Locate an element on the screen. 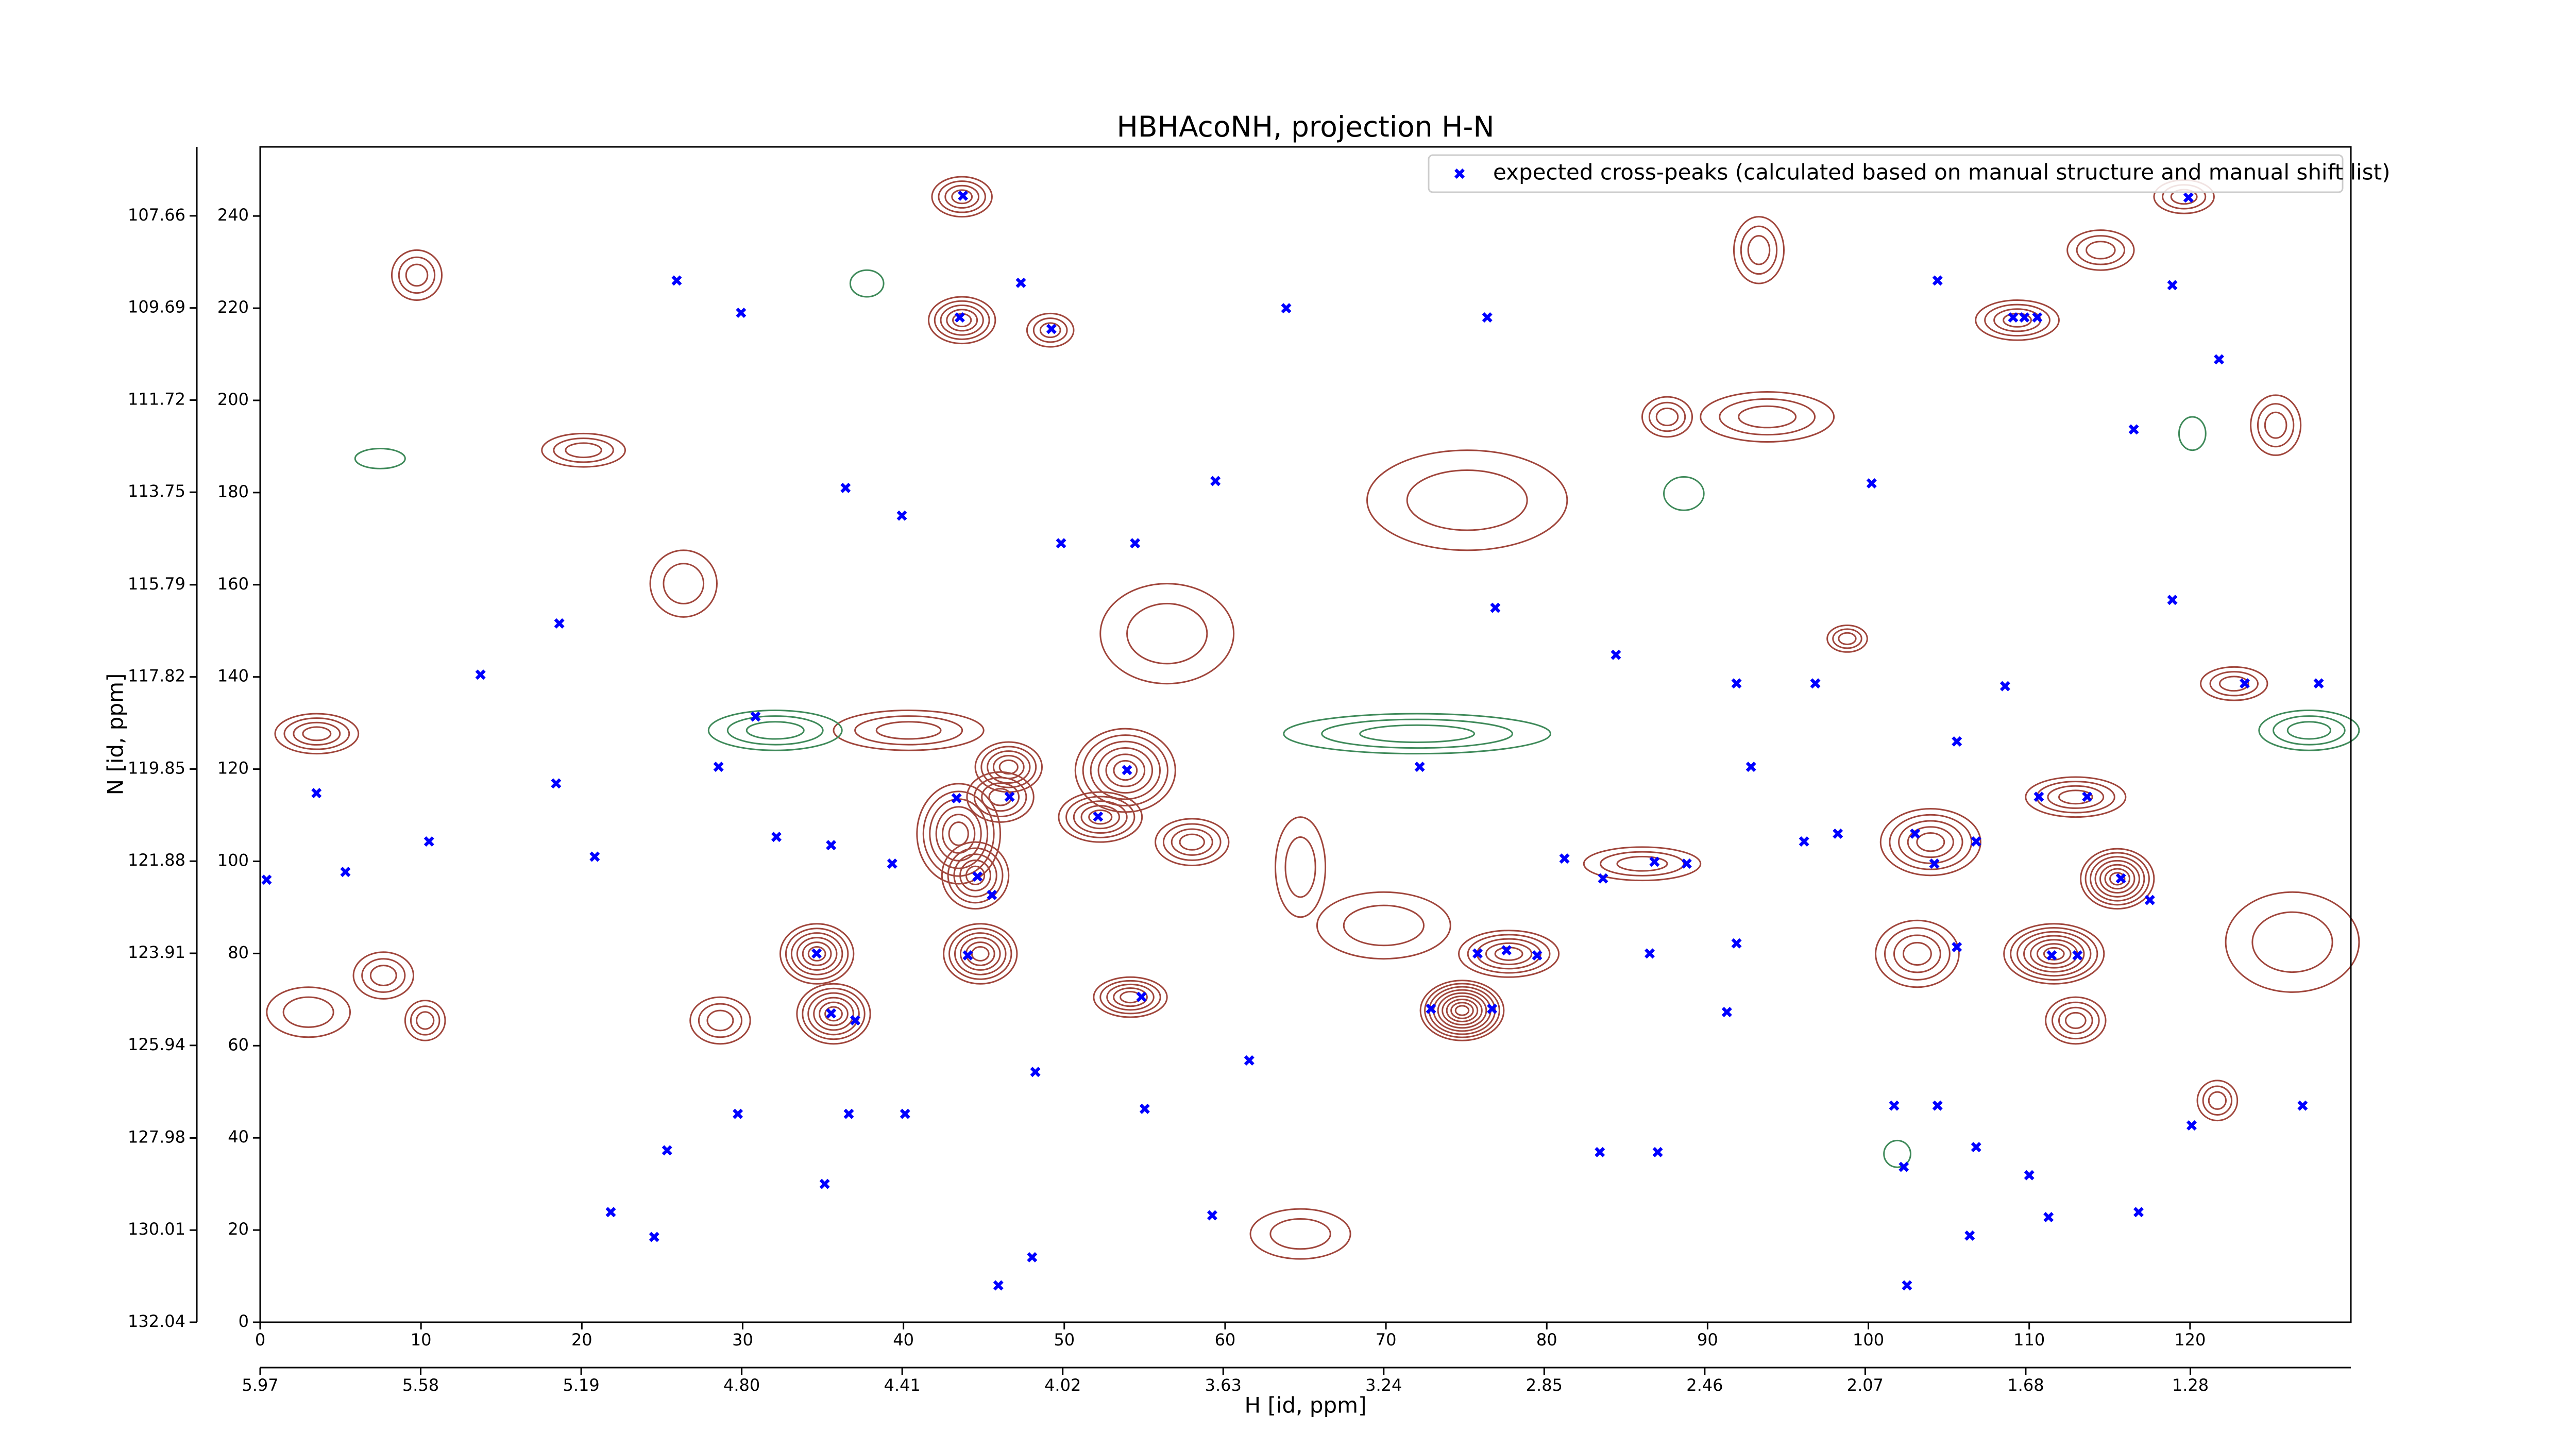 The height and width of the screenshot is (1449, 2576). y-tick-label: 180 is located at coordinates (233, 491).